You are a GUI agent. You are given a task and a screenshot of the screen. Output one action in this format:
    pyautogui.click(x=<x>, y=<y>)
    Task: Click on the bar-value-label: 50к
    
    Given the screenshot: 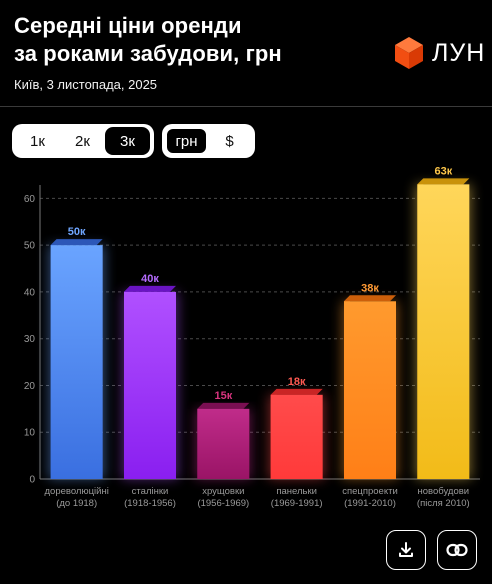 What is the action you would take?
    pyautogui.click(x=77, y=232)
    